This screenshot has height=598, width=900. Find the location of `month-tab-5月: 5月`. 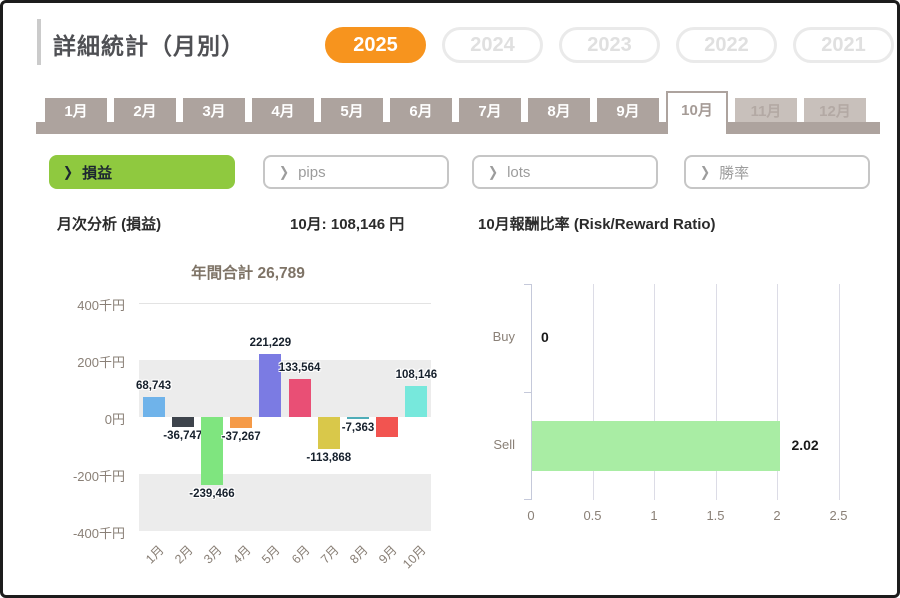

month-tab-5月: 5月 is located at coordinates (352, 110).